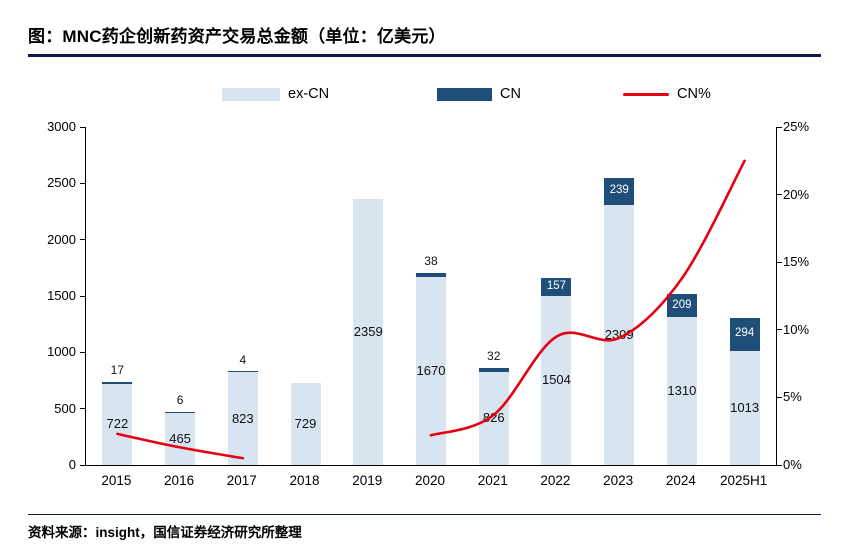 This screenshot has width=849, height=544. What do you see at coordinates (431, 274) in the screenshot?
I see `bar-cn-2020` at bounding box center [431, 274].